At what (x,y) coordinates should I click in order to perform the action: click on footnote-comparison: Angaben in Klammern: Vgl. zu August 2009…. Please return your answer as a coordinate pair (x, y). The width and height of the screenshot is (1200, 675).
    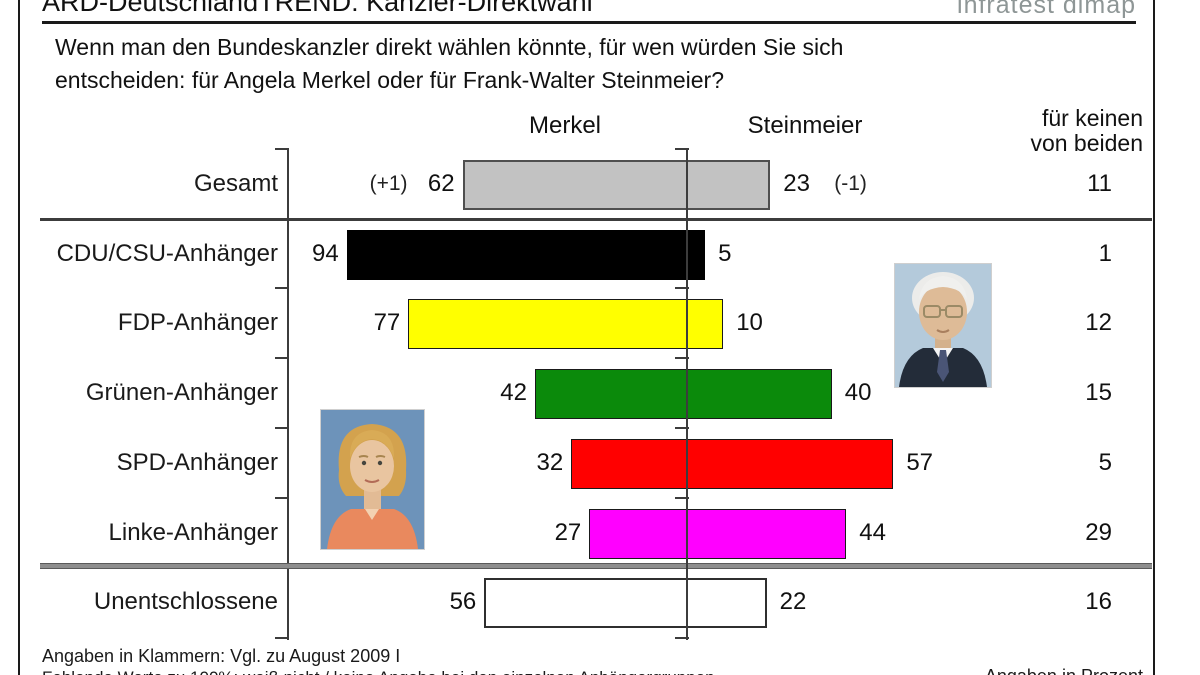
    Looking at the image, I should click on (221, 656).